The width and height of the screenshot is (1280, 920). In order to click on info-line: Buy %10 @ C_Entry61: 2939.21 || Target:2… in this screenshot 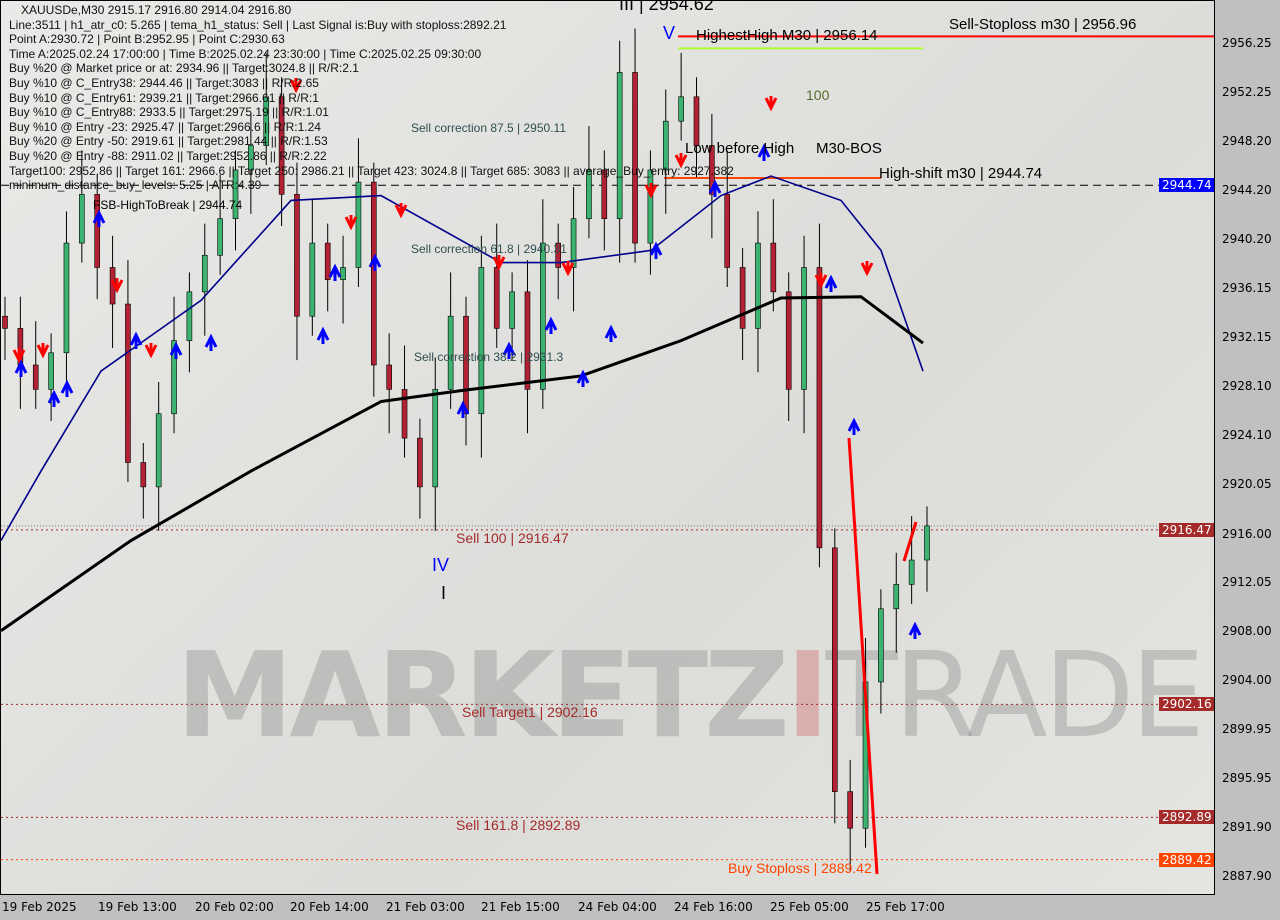, I will do `click(164, 97)`.